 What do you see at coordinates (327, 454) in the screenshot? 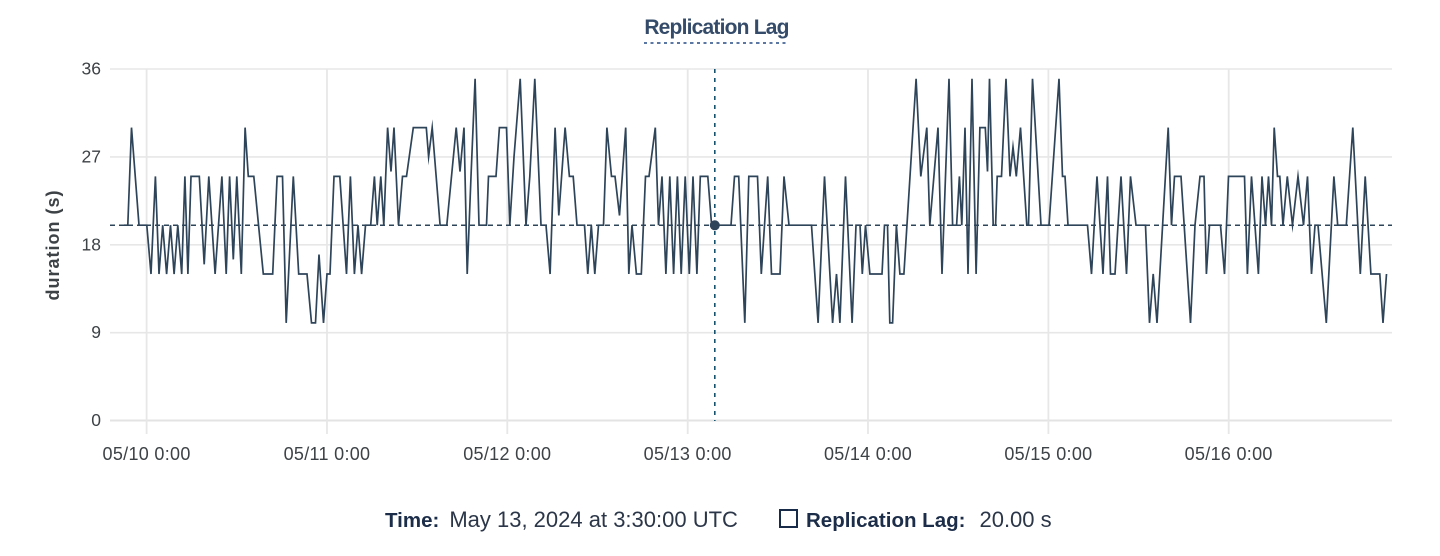
I see `svg-text: 05/11 0:00` at bounding box center [327, 454].